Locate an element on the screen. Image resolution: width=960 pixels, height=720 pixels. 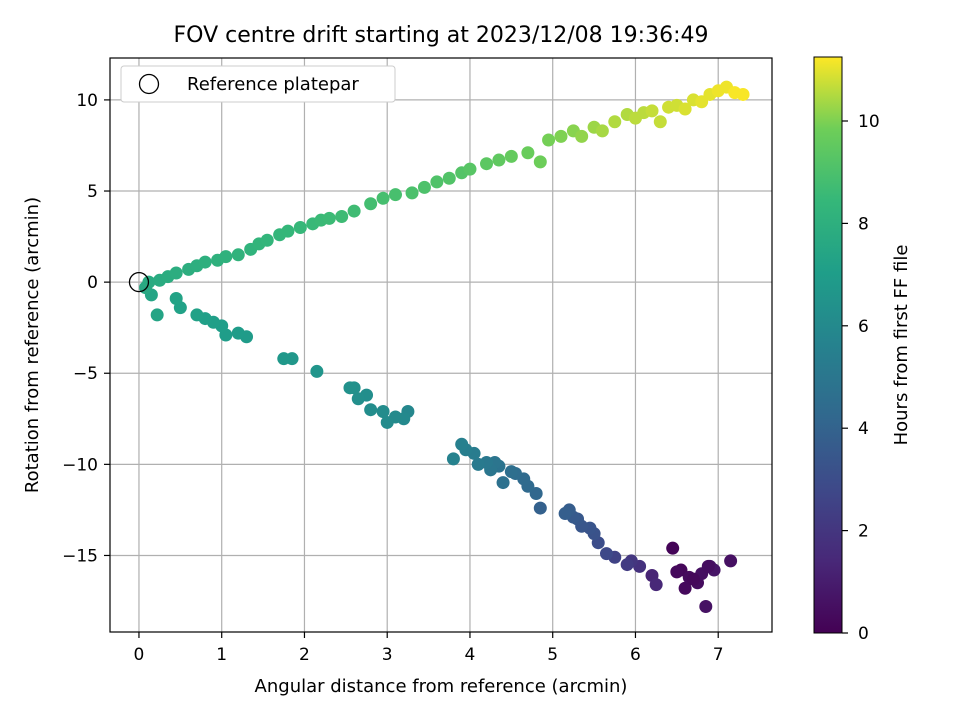
legend-box is located at coordinates (258, 84).